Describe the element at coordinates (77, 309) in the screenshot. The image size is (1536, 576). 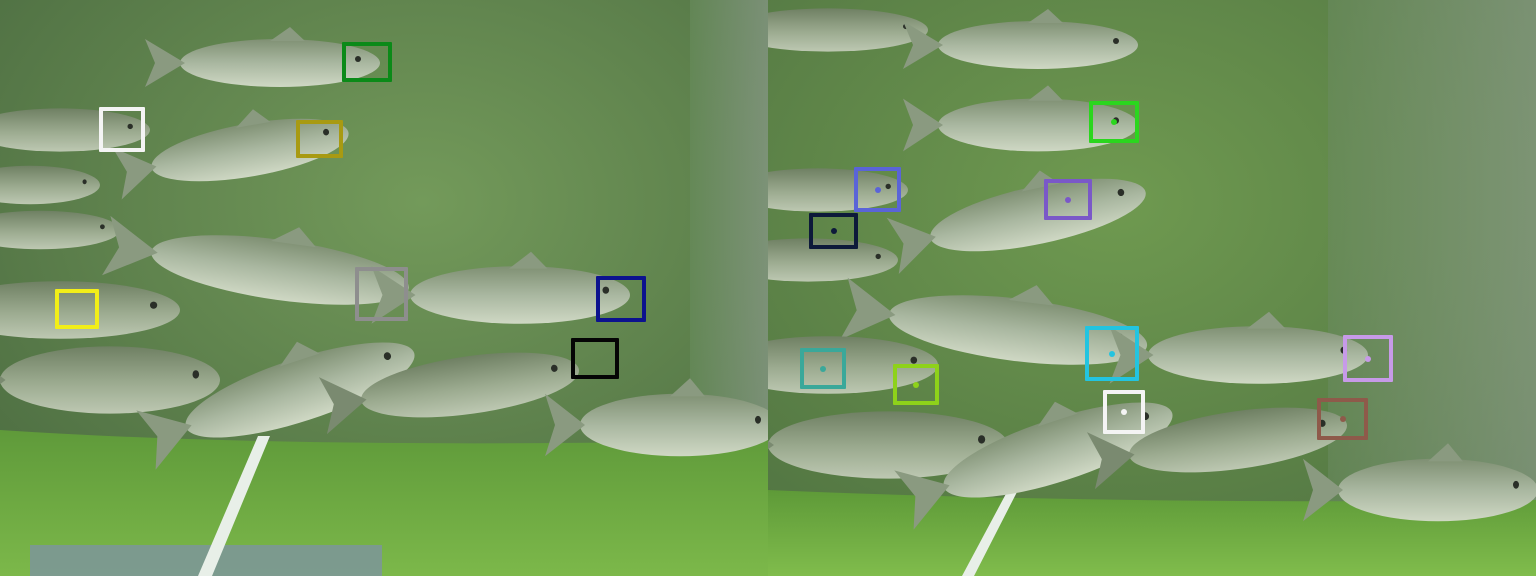
I see `detection-box-yellow` at that location.